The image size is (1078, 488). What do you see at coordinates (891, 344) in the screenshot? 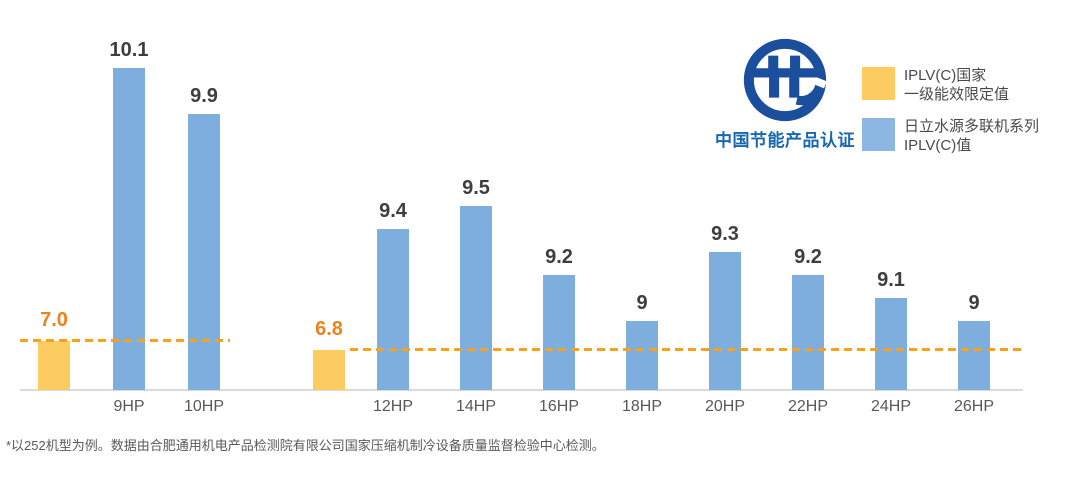
I see `bar-24hp` at bounding box center [891, 344].